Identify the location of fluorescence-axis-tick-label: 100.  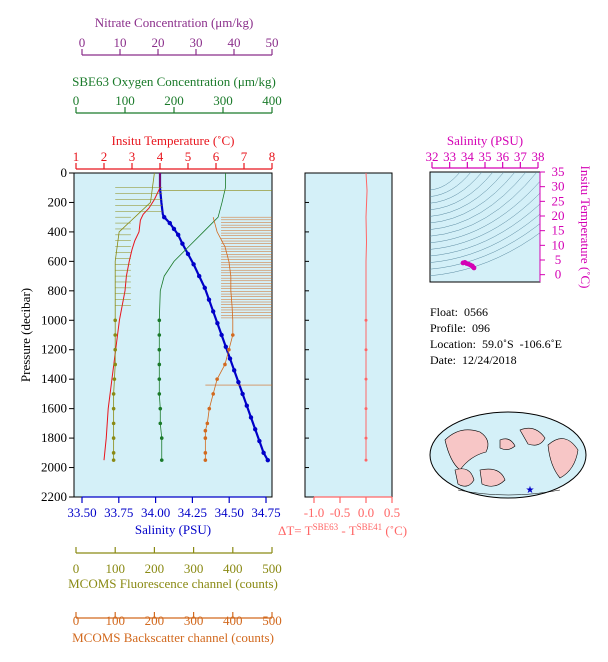
(115, 568).